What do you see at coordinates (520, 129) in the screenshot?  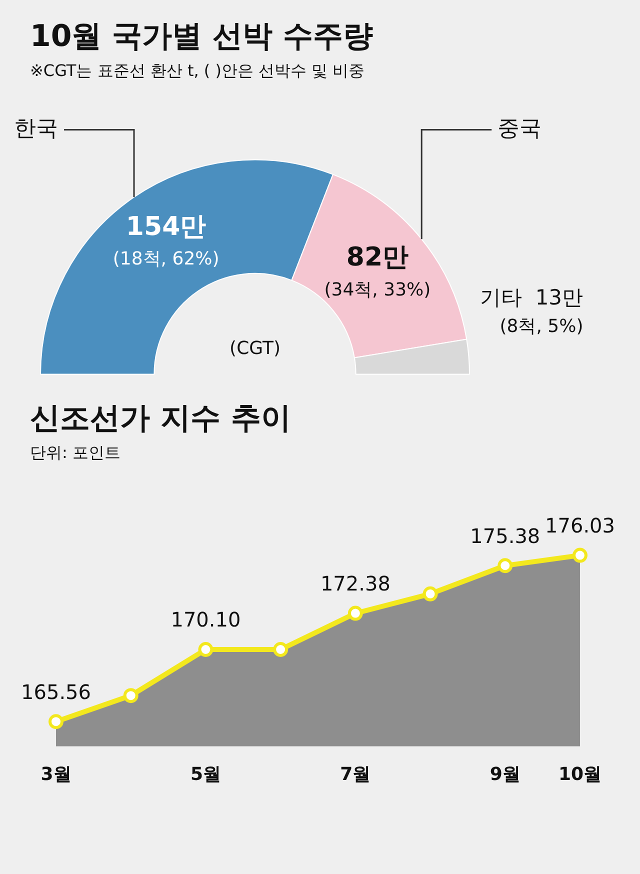 I see `slice-label: 중국` at bounding box center [520, 129].